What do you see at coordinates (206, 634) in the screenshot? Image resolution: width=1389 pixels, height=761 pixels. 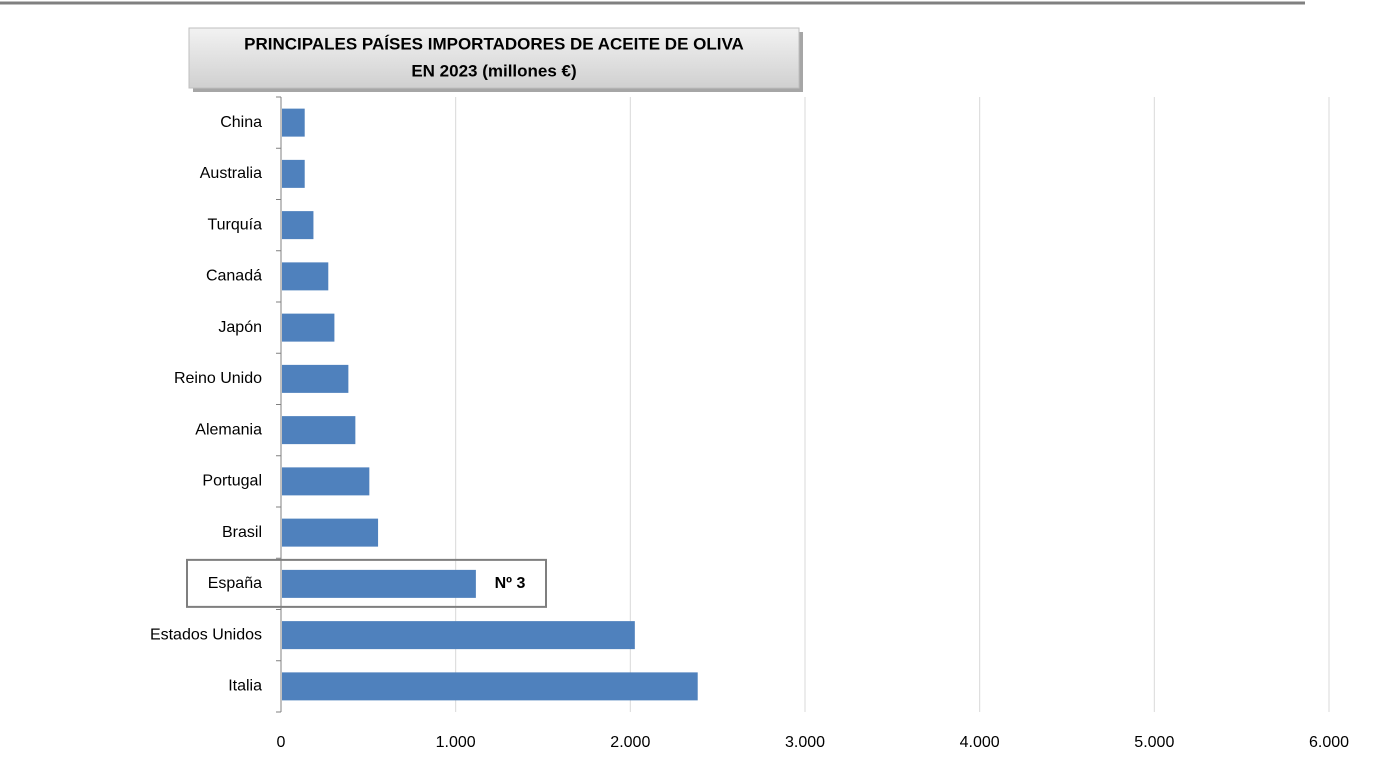 I see `y-tick-label: Estados Unidos` at bounding box center [206, 634].